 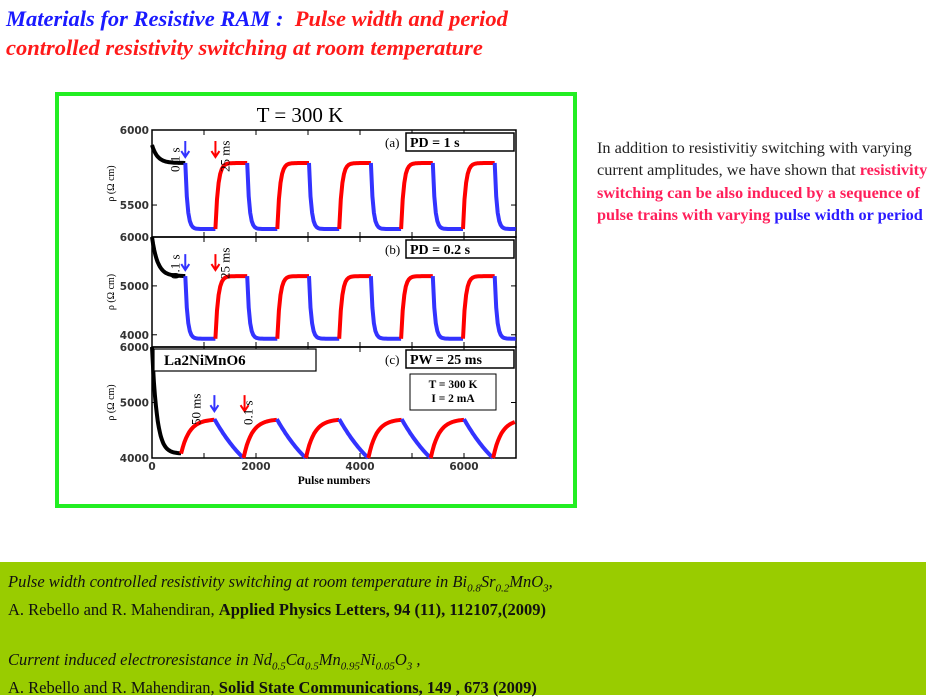 What do you see at coordinates (134, 206) in the screenshot?
I see `y-tick-label: 5500` at bounding box center [134, 206].